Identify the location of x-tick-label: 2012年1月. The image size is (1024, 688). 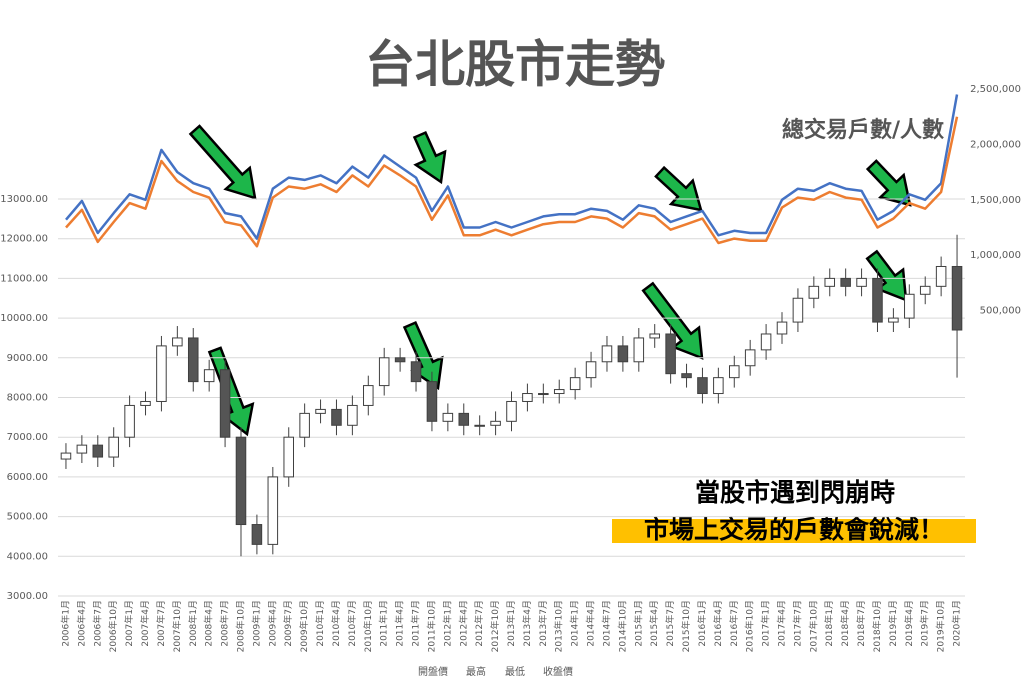
(447, 623).